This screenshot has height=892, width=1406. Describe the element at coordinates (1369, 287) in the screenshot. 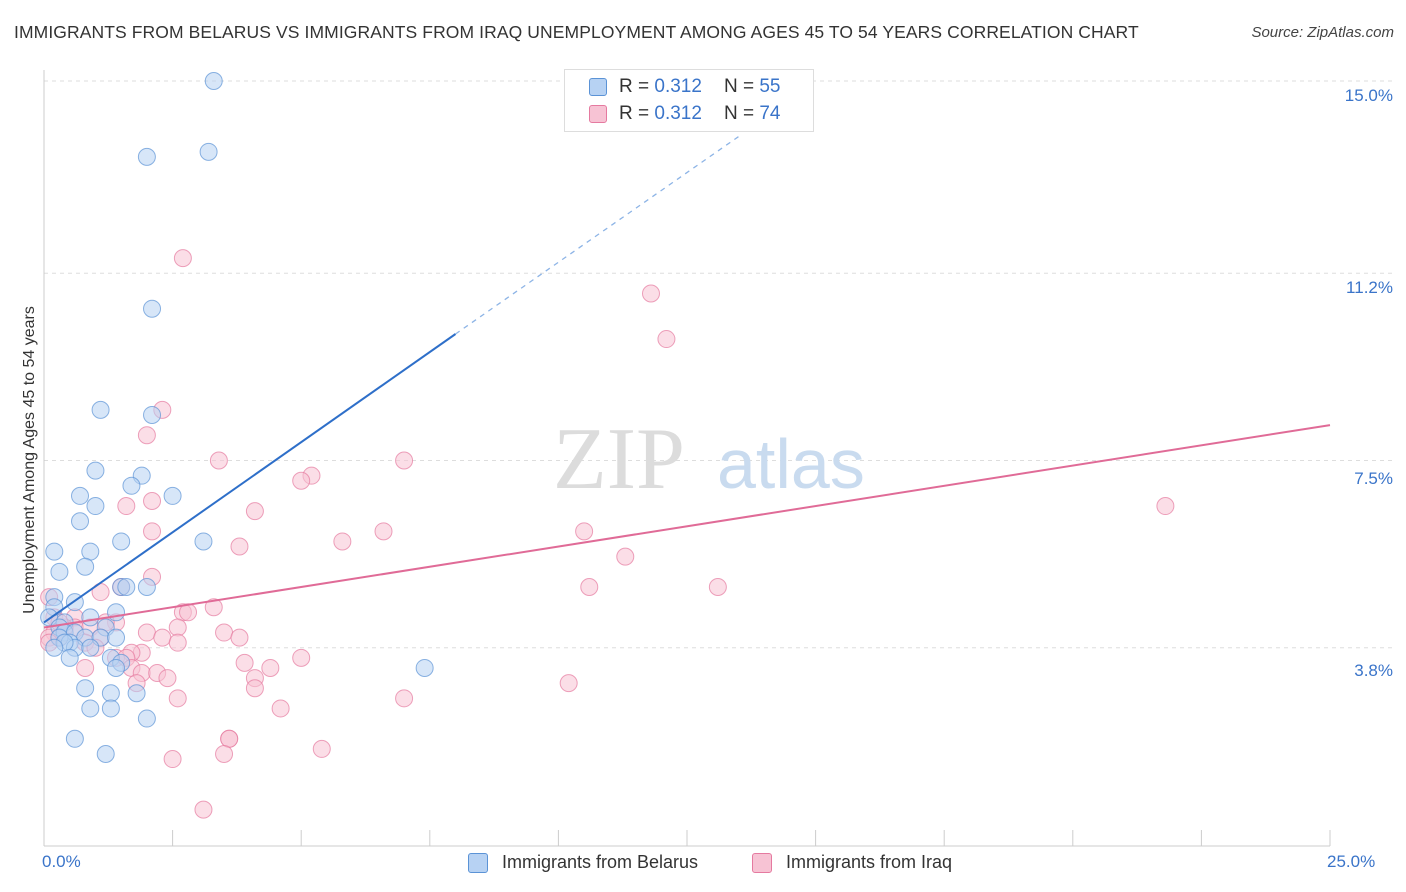

I see `y-tick-label: 11.2%` at that location.